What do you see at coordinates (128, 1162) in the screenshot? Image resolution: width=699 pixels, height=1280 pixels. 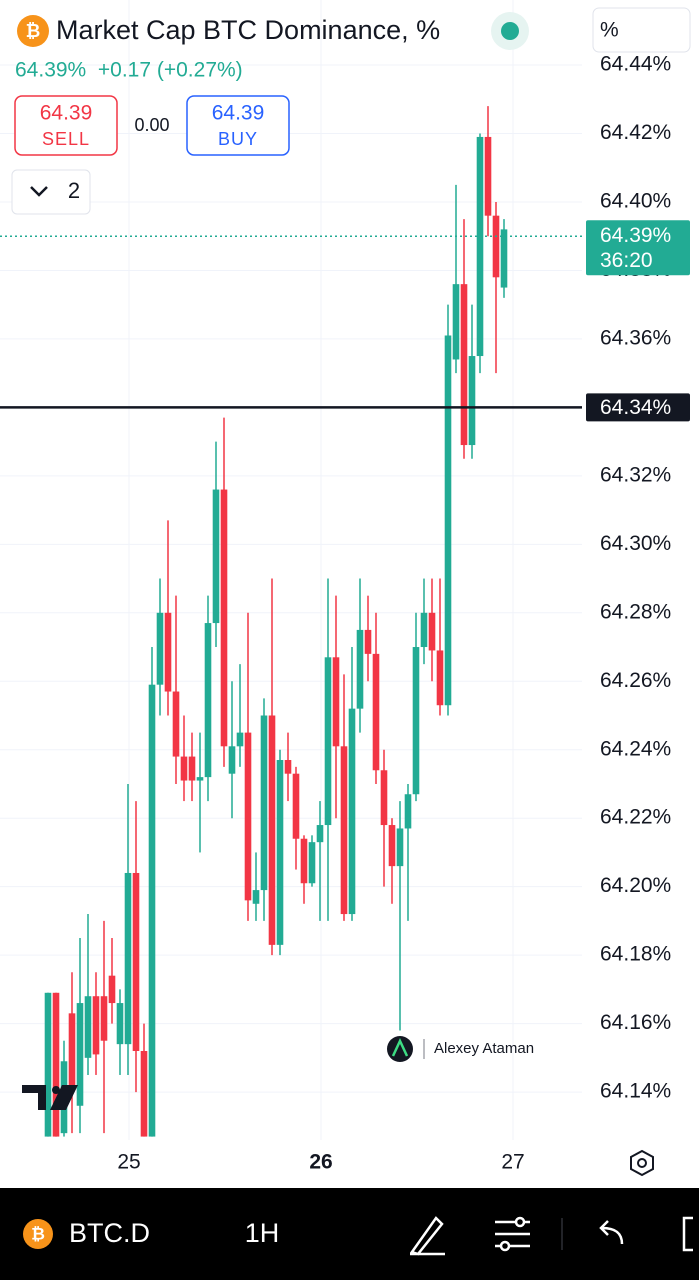 I see `x-tick-label: 25` at bounding box center [128, 1162].